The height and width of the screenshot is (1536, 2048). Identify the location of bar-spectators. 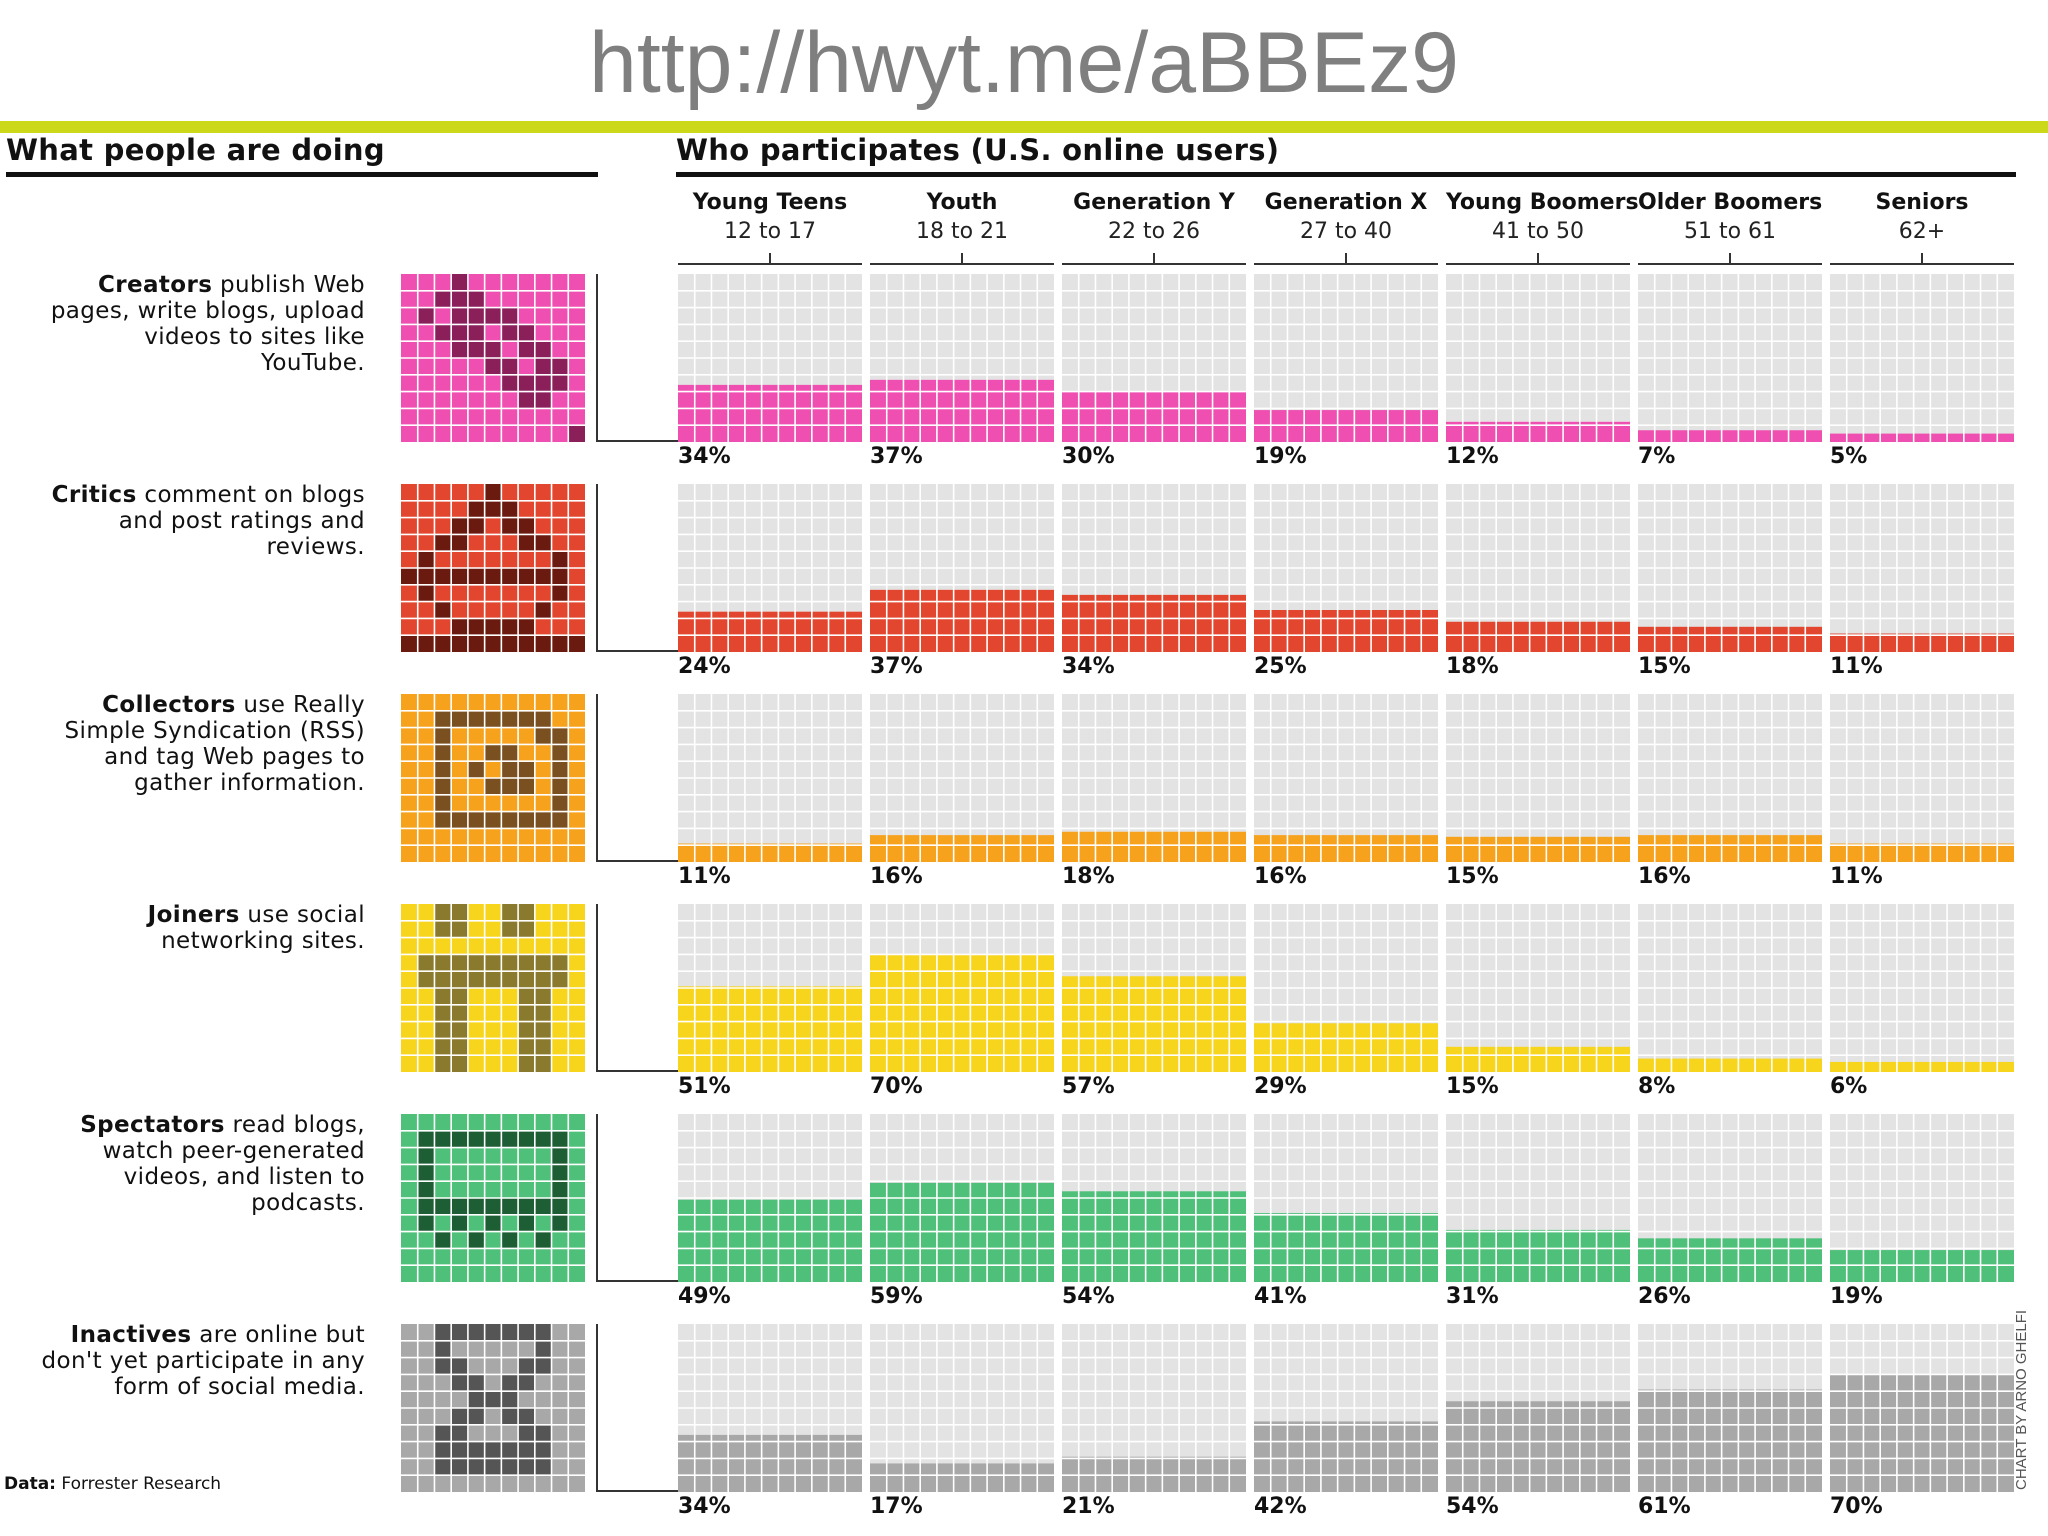
(1154, 1236).